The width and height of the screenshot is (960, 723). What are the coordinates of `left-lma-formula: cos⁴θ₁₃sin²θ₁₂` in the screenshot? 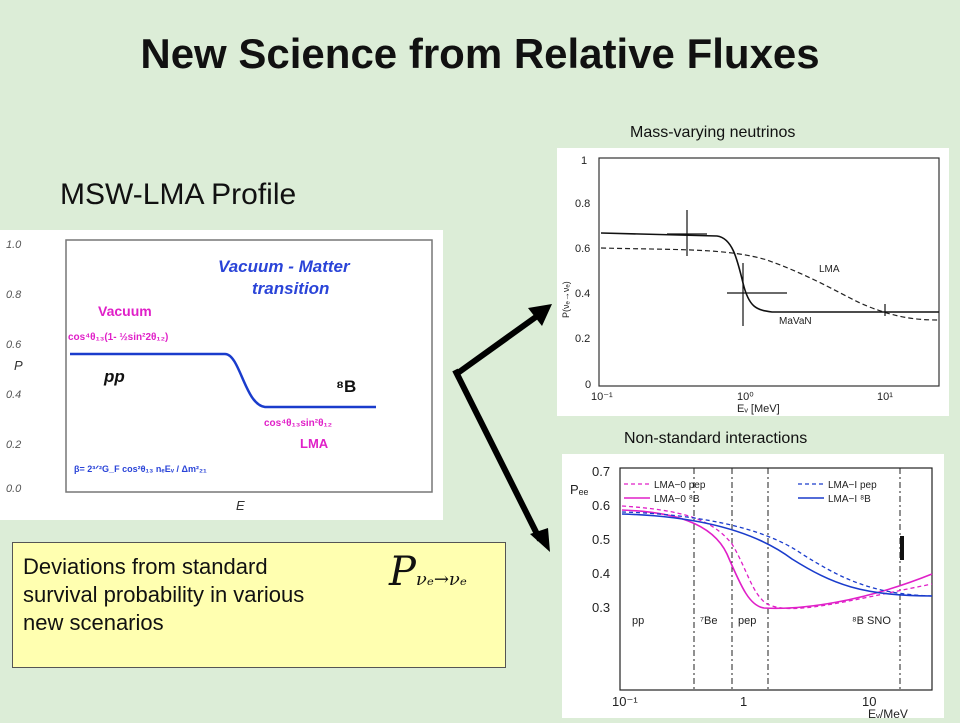 It's located at (298, 423).